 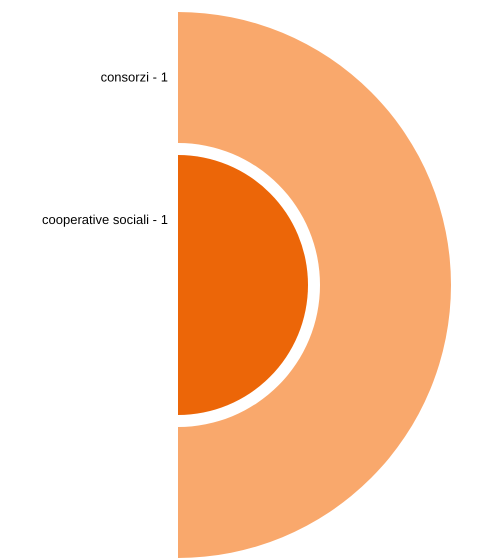 What do you see at coordinates (125, 77) in the screenshot?
I see `category-label: consorzi` at bounding box center [125, 77].